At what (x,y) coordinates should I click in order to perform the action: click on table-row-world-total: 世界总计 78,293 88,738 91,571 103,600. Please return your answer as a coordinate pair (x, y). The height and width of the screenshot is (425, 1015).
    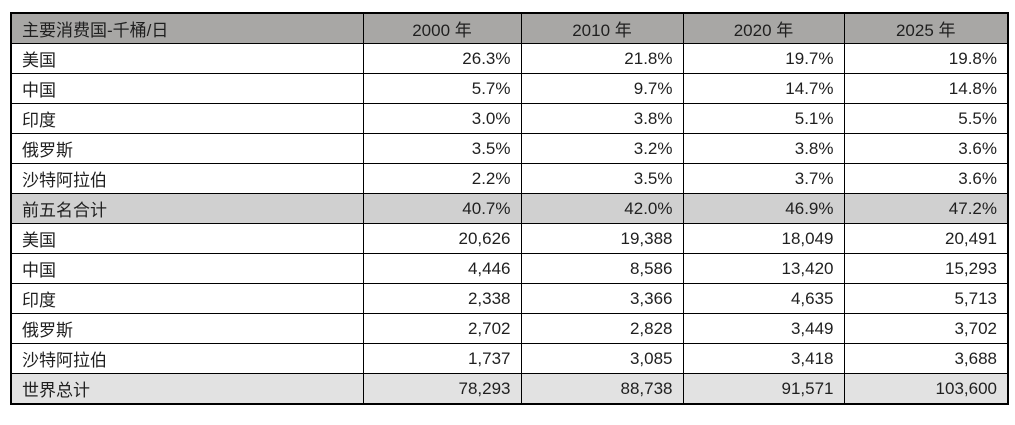
    Looking at the image, I should click on (509, 389).